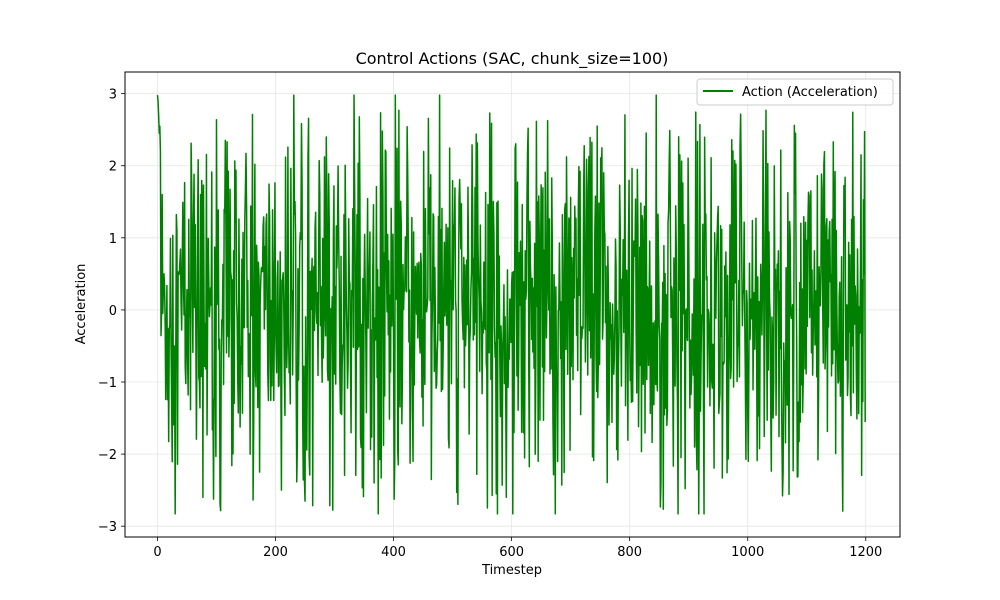 This screenshot has width=1000, height=600. I want to click on y-tick-label: 3, so click(113, 95).